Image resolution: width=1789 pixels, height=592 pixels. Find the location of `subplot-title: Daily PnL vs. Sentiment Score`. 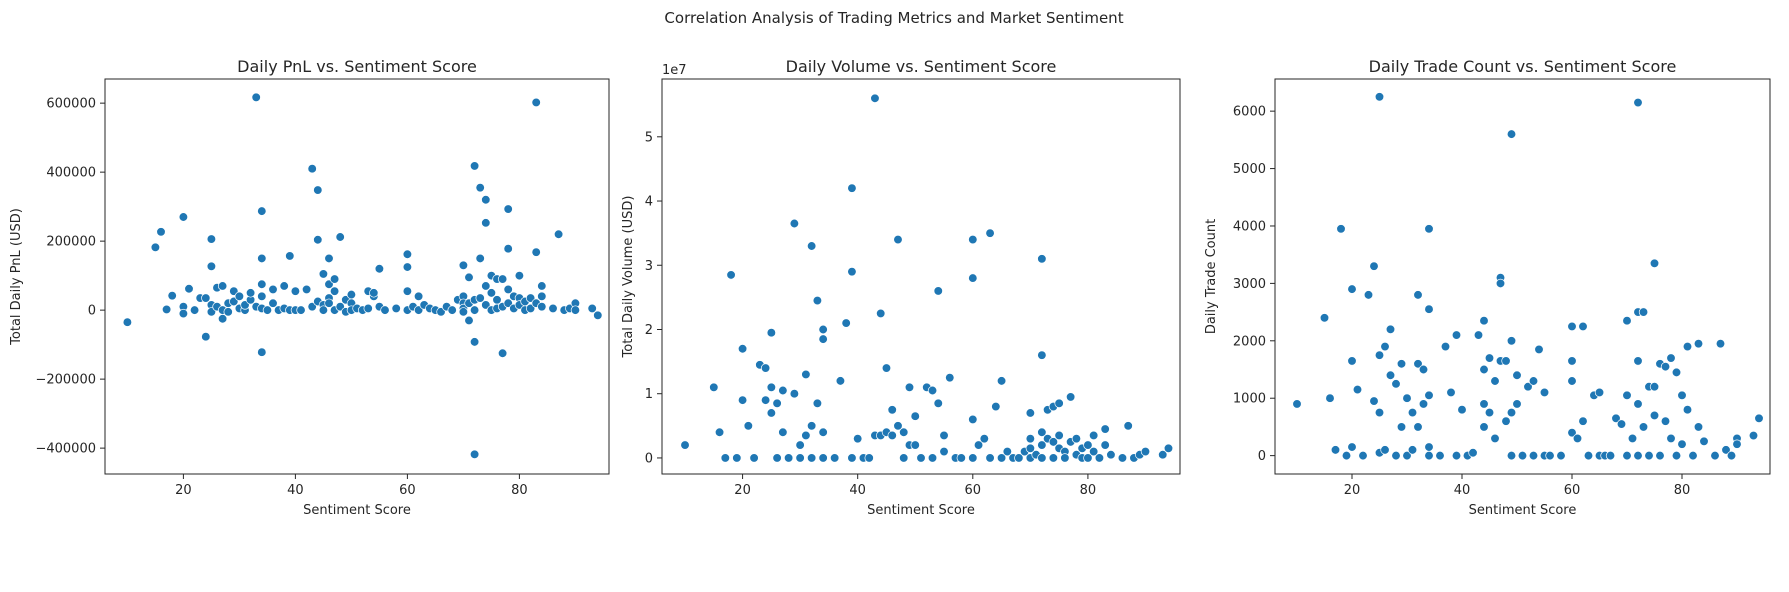

subplot-title: Daily PnL vs. Sentiment Score is located at coordinates (357, 66).